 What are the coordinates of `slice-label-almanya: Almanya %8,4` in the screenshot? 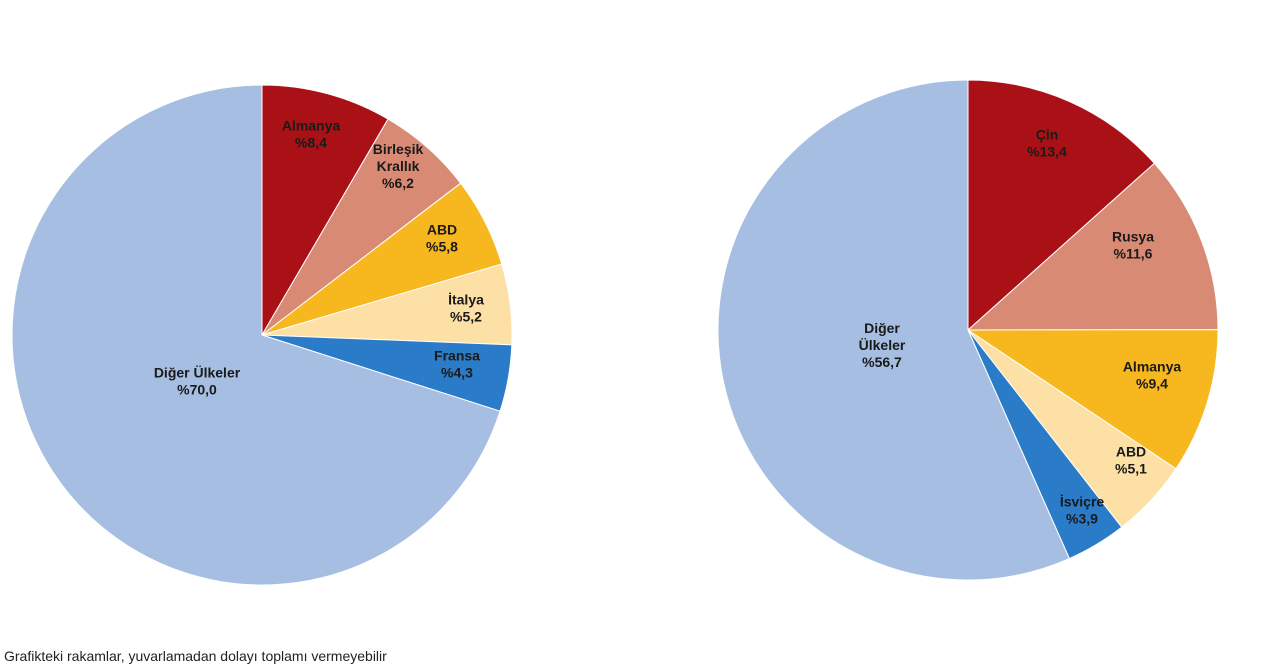 It's located at (311, 134).